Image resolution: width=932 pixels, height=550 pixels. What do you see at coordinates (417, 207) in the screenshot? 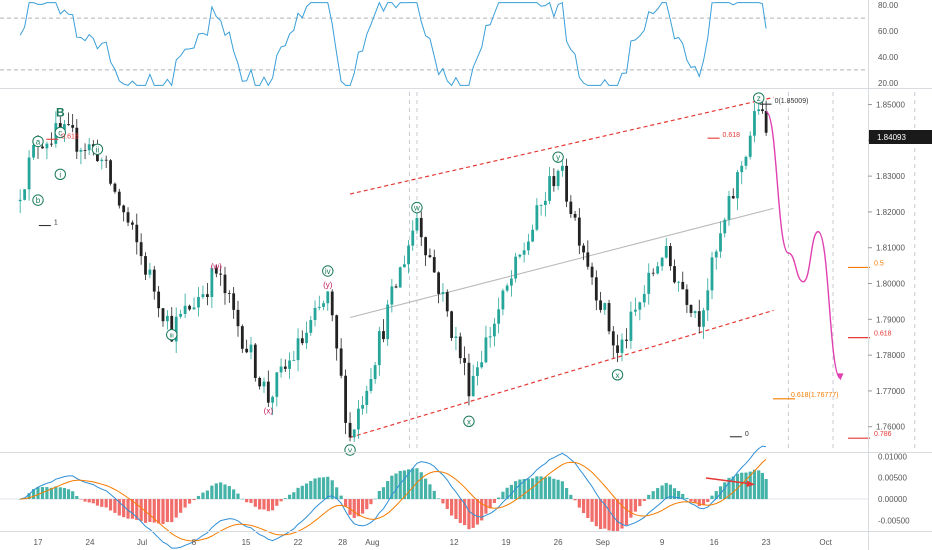
I see `wave-label: w` at bounding box center [417, 207].